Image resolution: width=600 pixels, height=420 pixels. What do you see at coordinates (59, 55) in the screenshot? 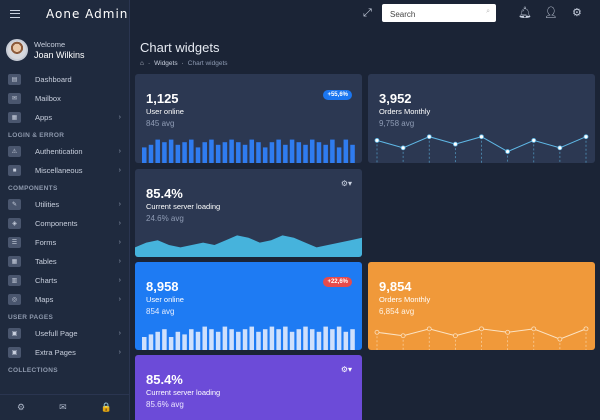
I see `user-name: Joan Wilkins` at bounding box center [59, 55].